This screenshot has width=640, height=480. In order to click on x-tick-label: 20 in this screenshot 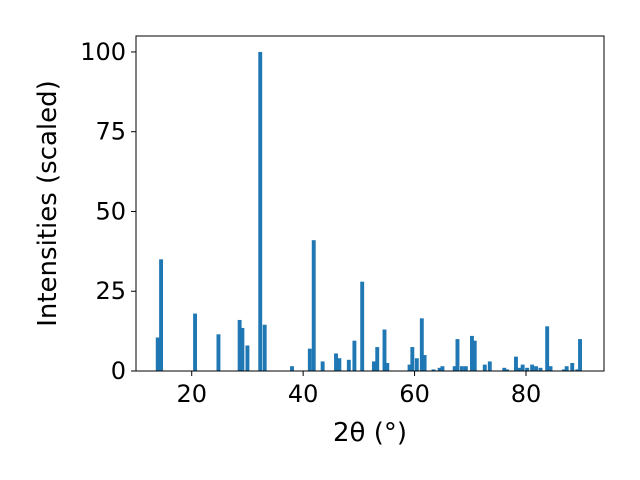, I will do `click(191, 394)`.